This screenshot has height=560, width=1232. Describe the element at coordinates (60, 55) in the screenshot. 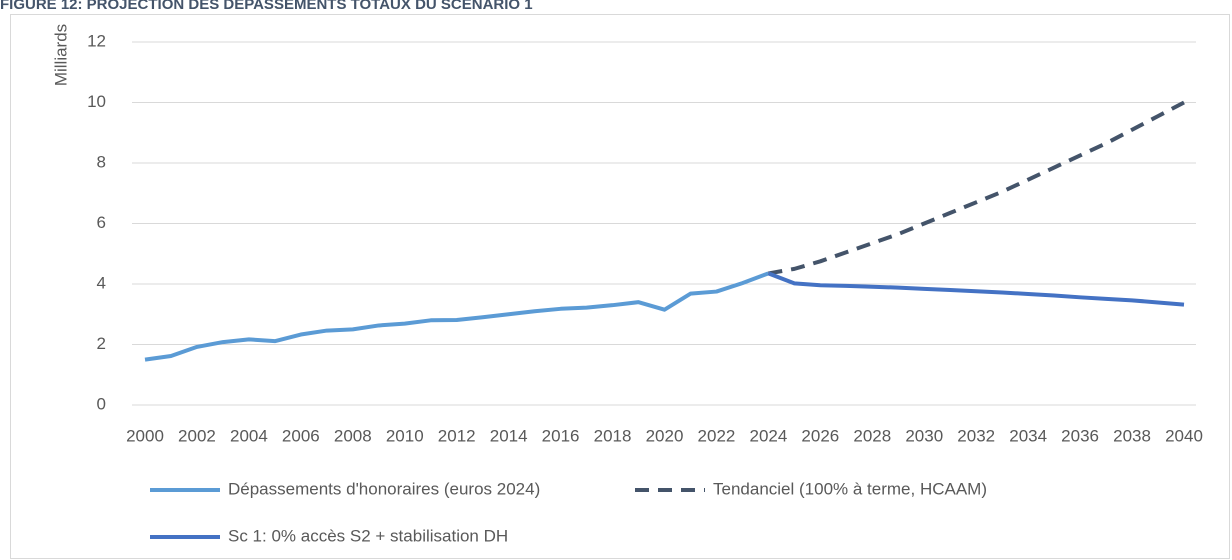

I see `y-axis-label: Milliards` at that location.